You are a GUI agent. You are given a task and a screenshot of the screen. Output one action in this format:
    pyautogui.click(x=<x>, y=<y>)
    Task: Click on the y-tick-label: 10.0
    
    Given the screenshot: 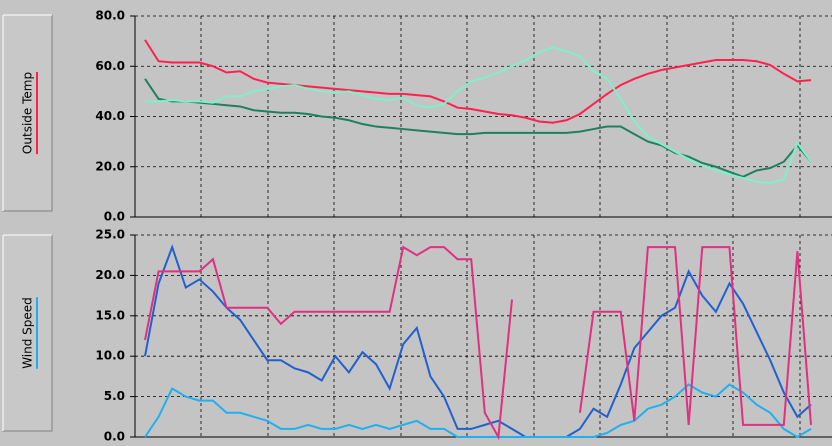 What is the action you would take?
    pyautogui.click(x=110, y=356)
    